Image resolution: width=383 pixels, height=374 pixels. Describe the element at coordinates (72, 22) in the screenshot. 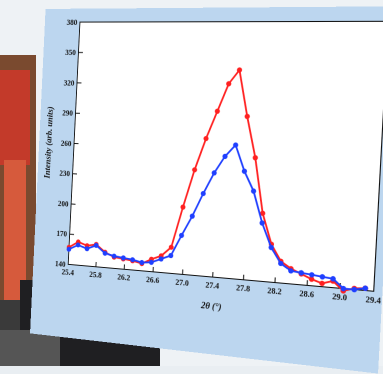

I see `y-tick-label: 380` at that location.